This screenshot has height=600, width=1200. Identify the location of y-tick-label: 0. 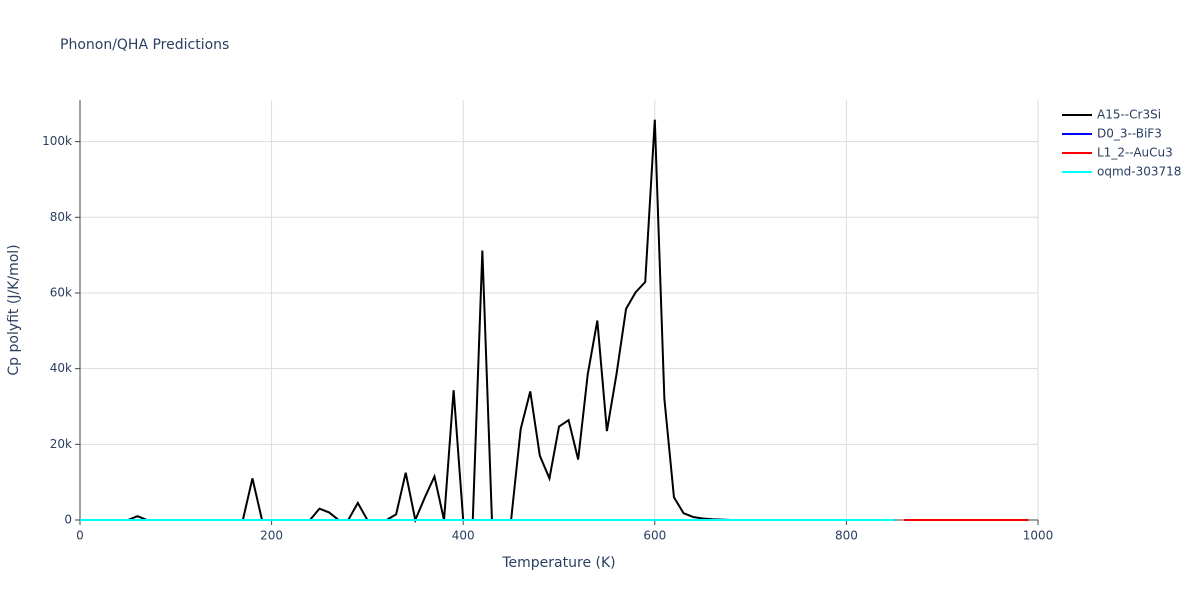
(68, 520).